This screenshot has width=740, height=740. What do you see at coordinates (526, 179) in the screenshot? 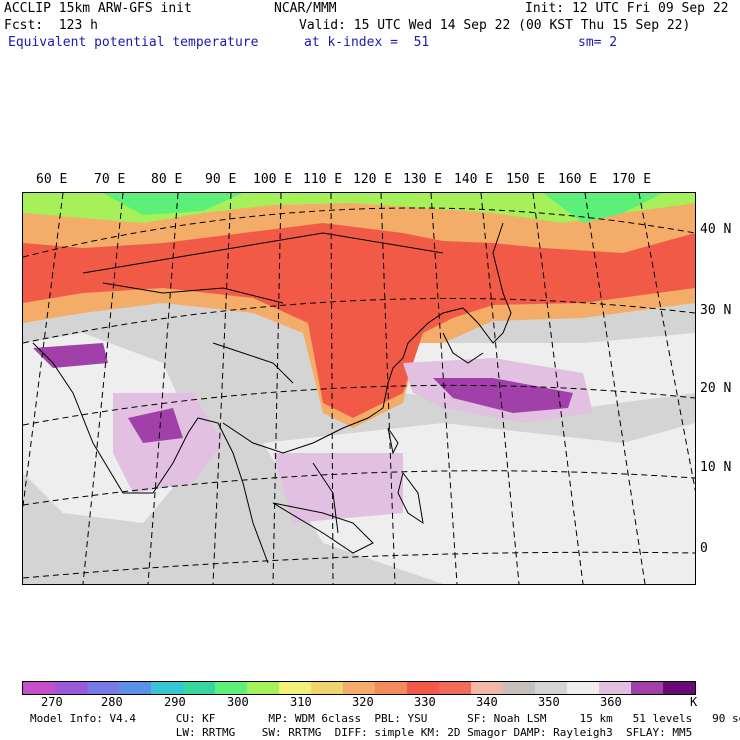
I see `lon-label-150e: 150 E` at bounding box center [526, 179].